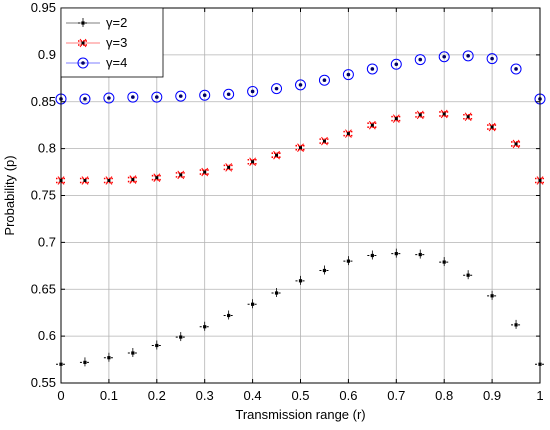 This screenshot has height=430, width=550. Describe the element at coordinates (47, 241) in the screenshot. I see `y-tick-label: 0.7` at that location.